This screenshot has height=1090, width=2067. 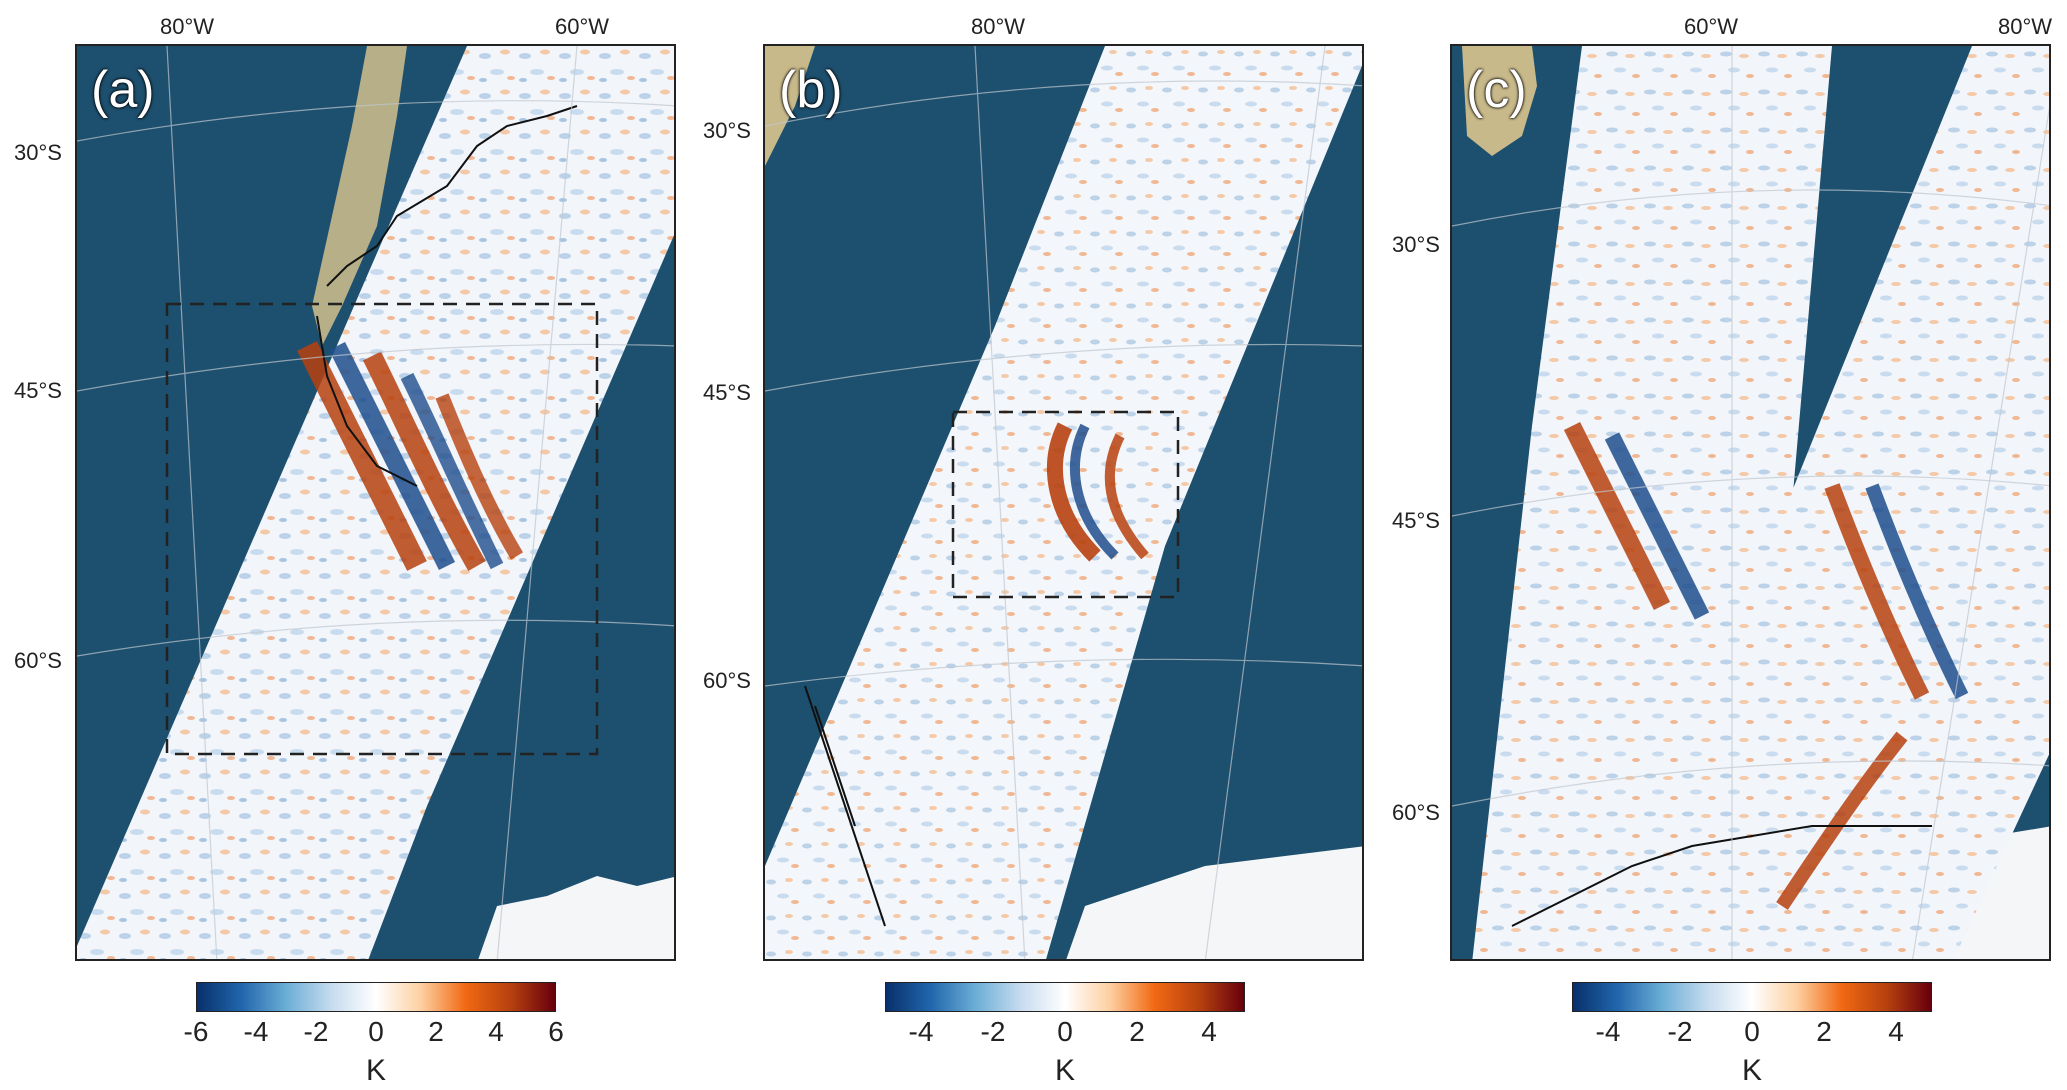 What do you see at coordinates (123, 90) in the screenshot?
I see `panel-letter-a: (a)` at bounding box center [123, 90].